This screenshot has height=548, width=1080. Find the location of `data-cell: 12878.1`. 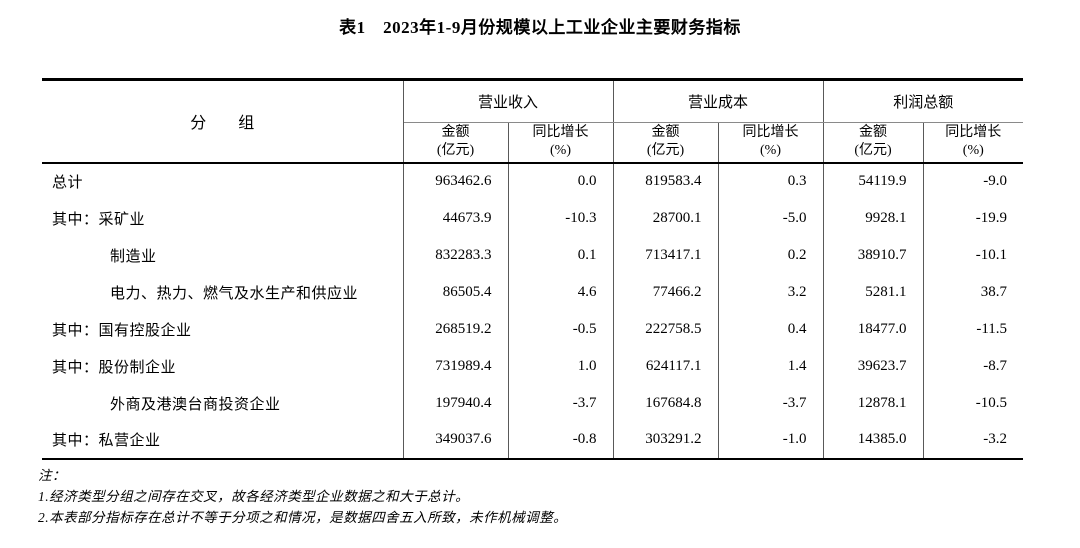

data-cell: 12878.1 is located at coordinates (873, 403).